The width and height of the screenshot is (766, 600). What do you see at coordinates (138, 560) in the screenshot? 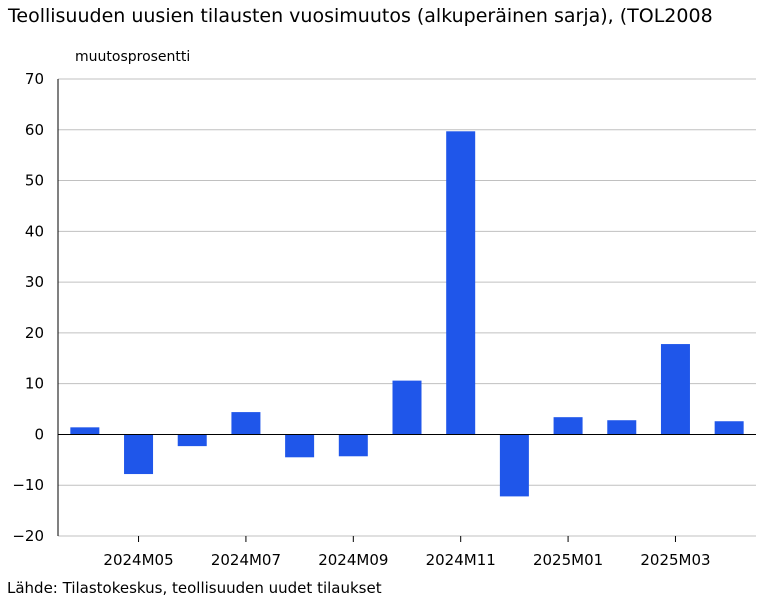
I see `x-tick-label: 2024M05` at bounding box center [138, 560].